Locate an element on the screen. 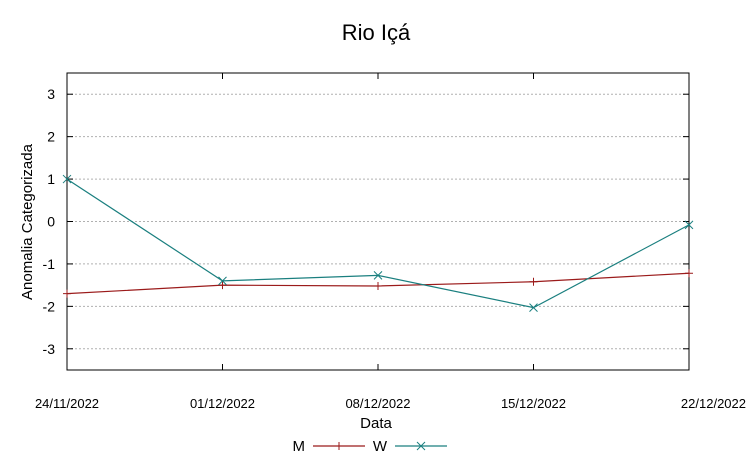 This screenshot has height=459, width=752. x-tick-label: 01/12/2022 is located at coordinates (222, 403).